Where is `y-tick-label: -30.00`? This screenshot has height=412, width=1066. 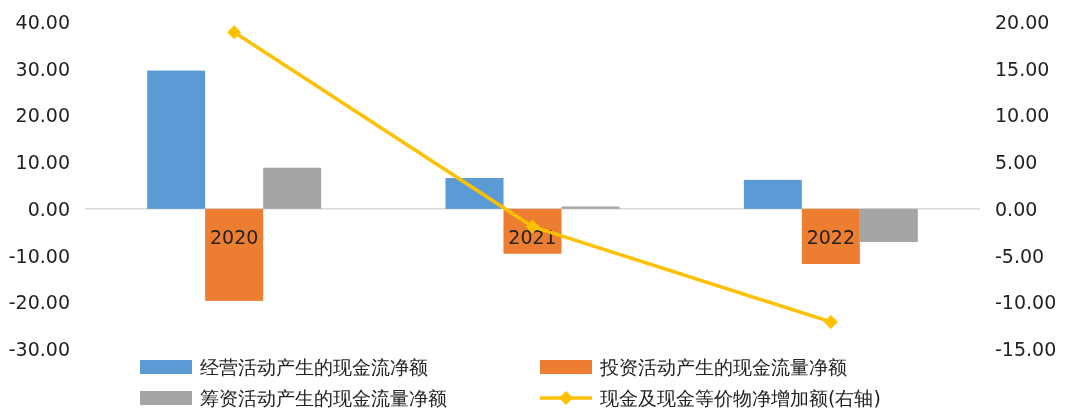 y-tick-label: -30.00 is located at coordinates (39, 349).